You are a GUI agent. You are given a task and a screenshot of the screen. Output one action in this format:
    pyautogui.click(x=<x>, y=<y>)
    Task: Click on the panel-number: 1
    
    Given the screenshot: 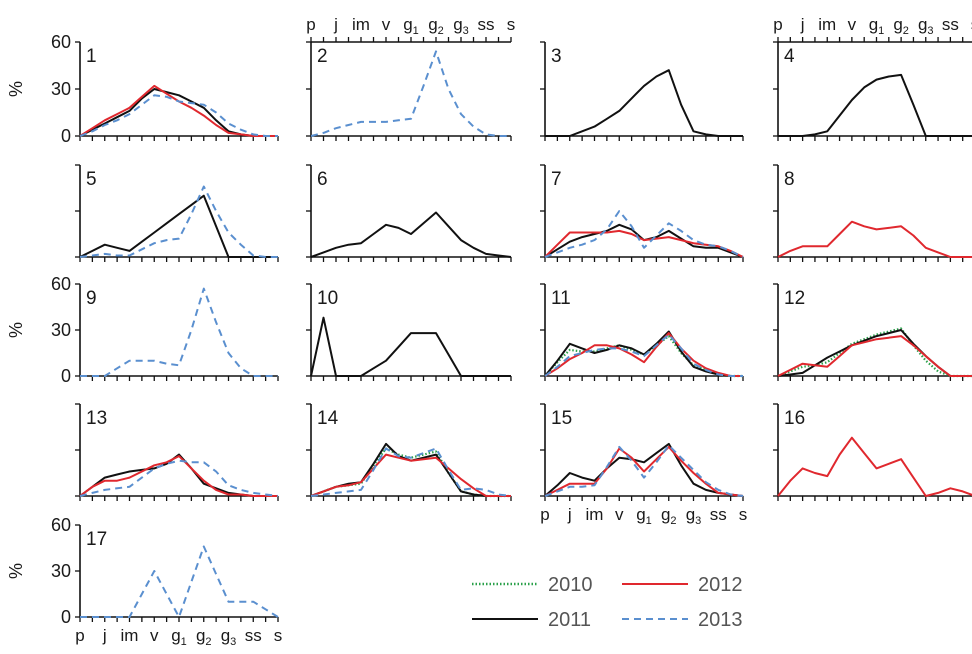 What is the action you would take?
    pyautogui.click(x=91, y=56)
    